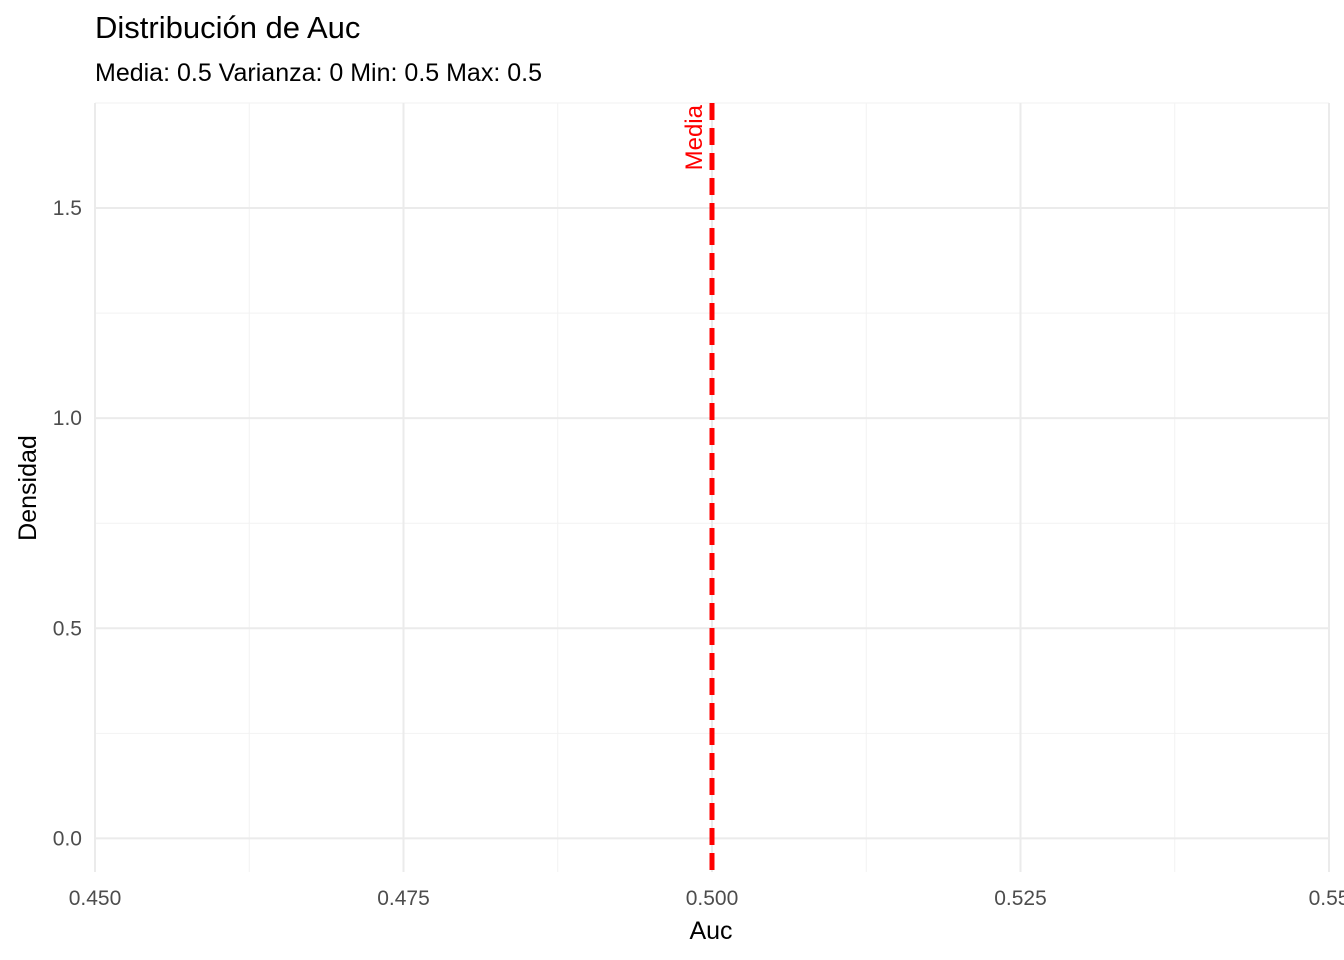  I want to click on x-axis-ticks: 0.450 0.475 0.500 0.525 0.55, so click(706, 898).